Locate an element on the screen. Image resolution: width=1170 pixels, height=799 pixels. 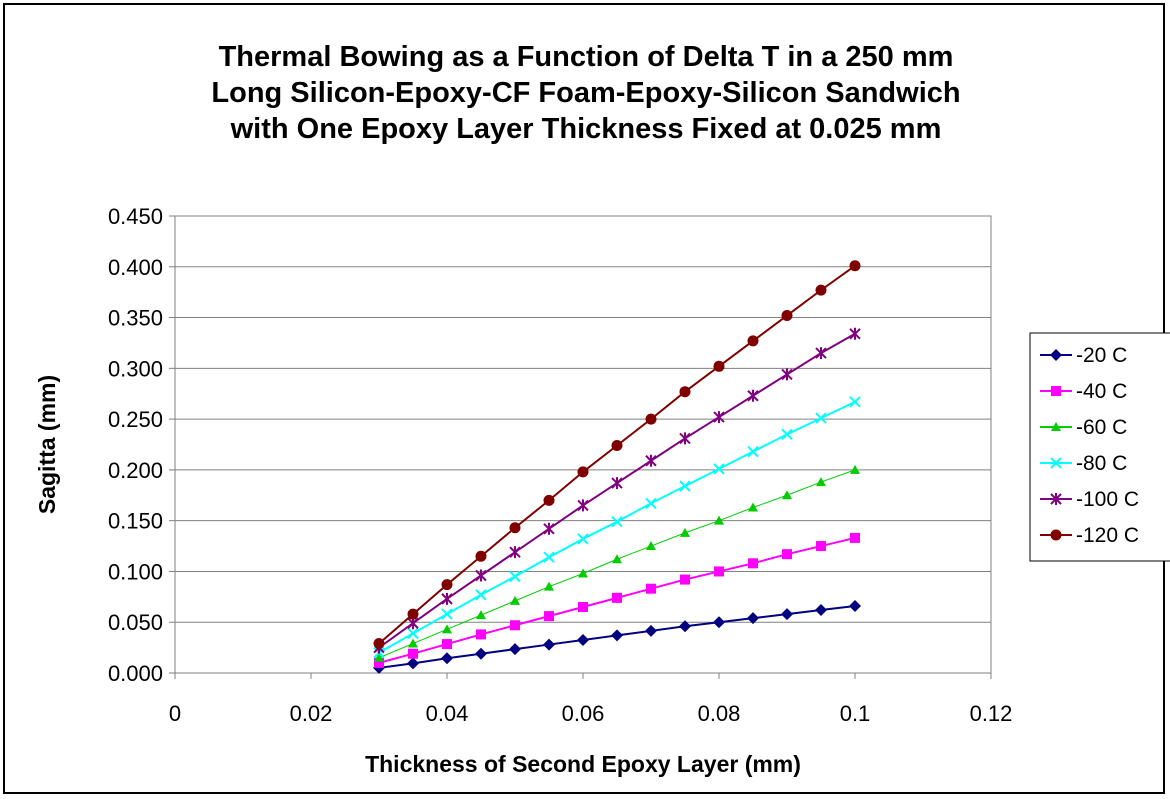
y-tick-label: 0.100 is located at coordinates (135, 571).